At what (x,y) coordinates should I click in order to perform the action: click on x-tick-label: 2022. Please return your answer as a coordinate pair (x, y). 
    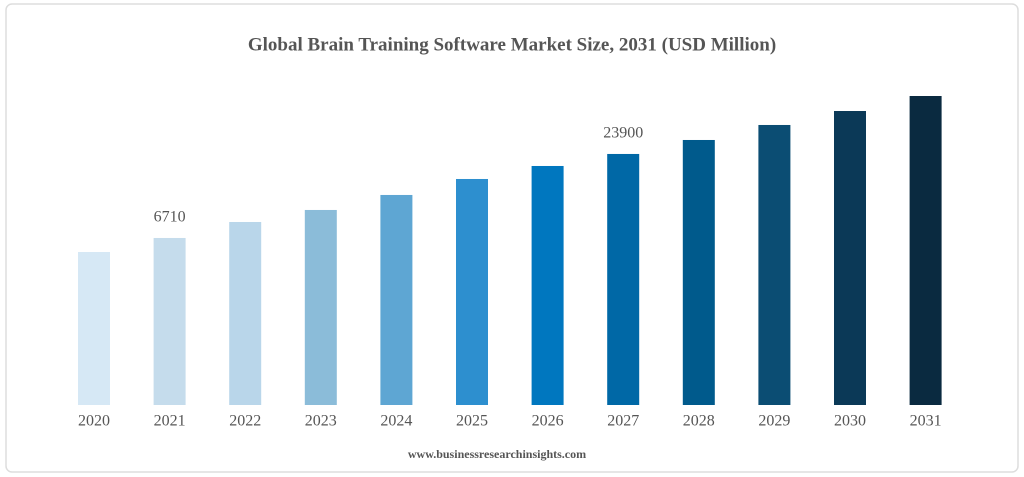
    Looking at the image, I should click on (245, 421).